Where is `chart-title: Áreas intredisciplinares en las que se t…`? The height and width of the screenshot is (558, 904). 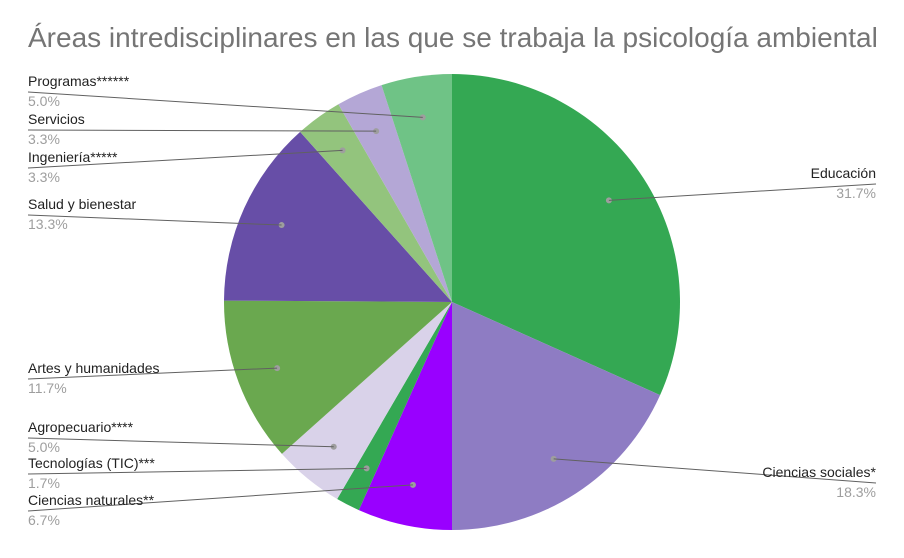
chart-title: Áreas intredisciplinares en las que se t… is located at coordinates (453, 37).